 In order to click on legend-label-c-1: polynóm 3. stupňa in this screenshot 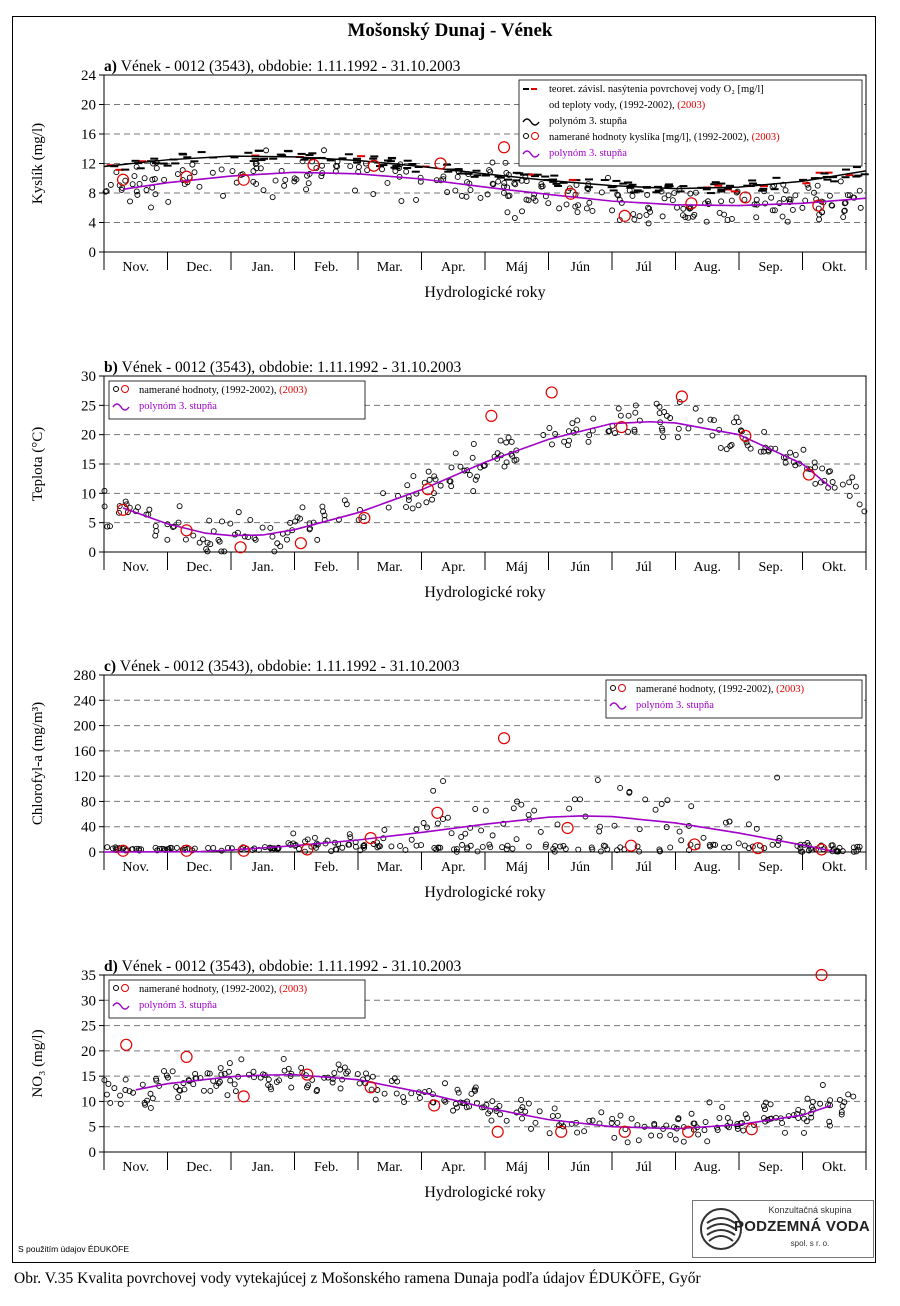, I will do `click(675, 705)`.